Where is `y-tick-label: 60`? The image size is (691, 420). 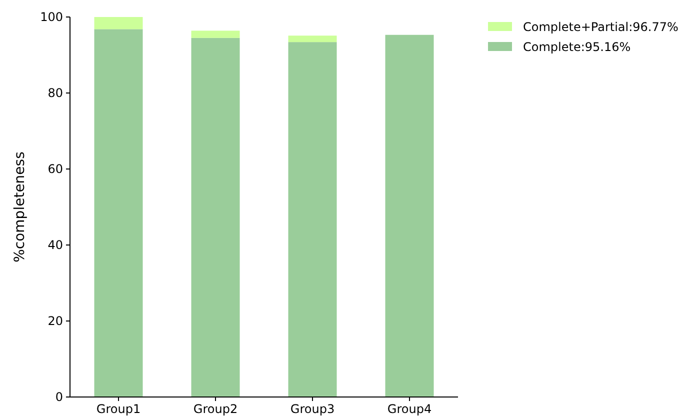
y-tick-label: 60 is located at coordinates (55, 169).